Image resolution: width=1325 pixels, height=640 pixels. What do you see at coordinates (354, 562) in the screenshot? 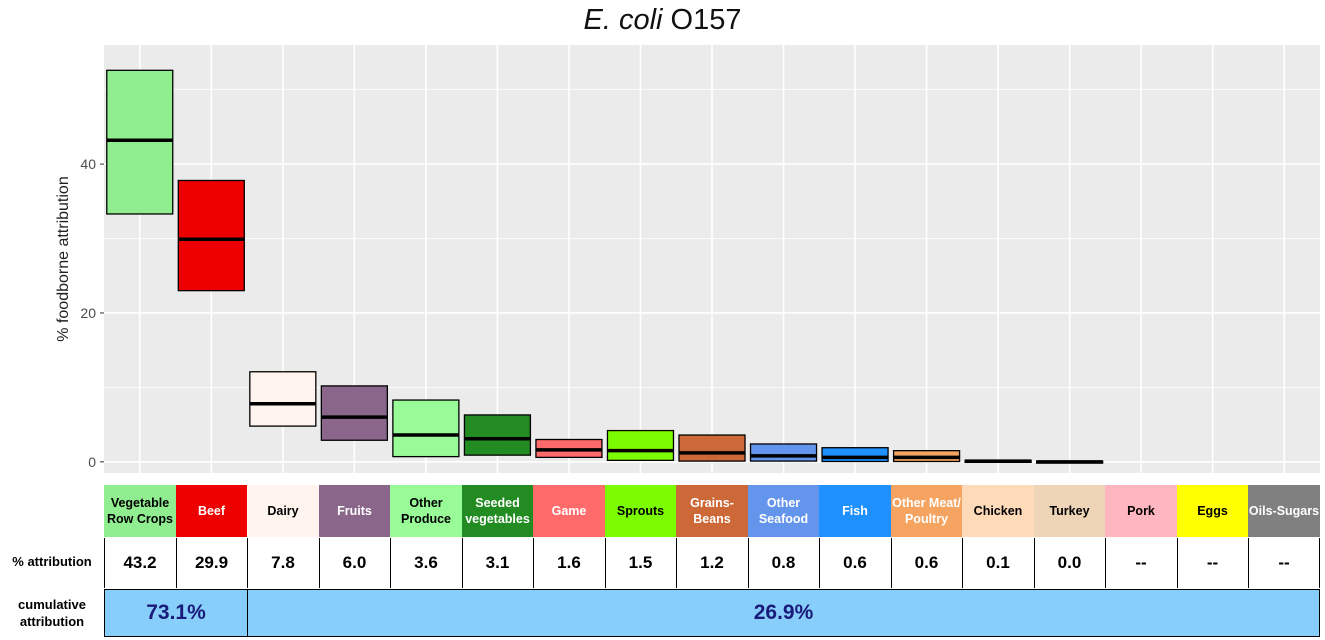
I see `attribution-value: 6.0` at bounding box center [354, 562].